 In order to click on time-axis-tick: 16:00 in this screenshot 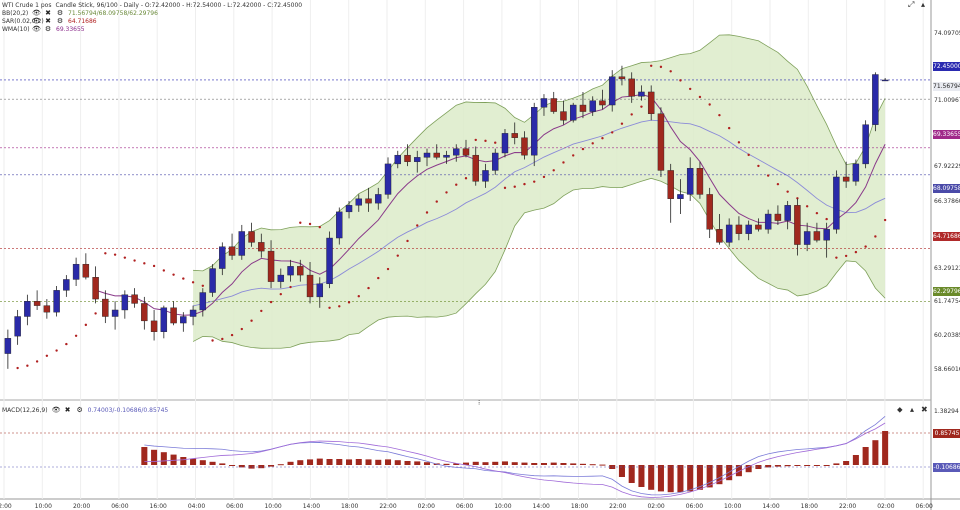, I will do `click(158, 506)`.